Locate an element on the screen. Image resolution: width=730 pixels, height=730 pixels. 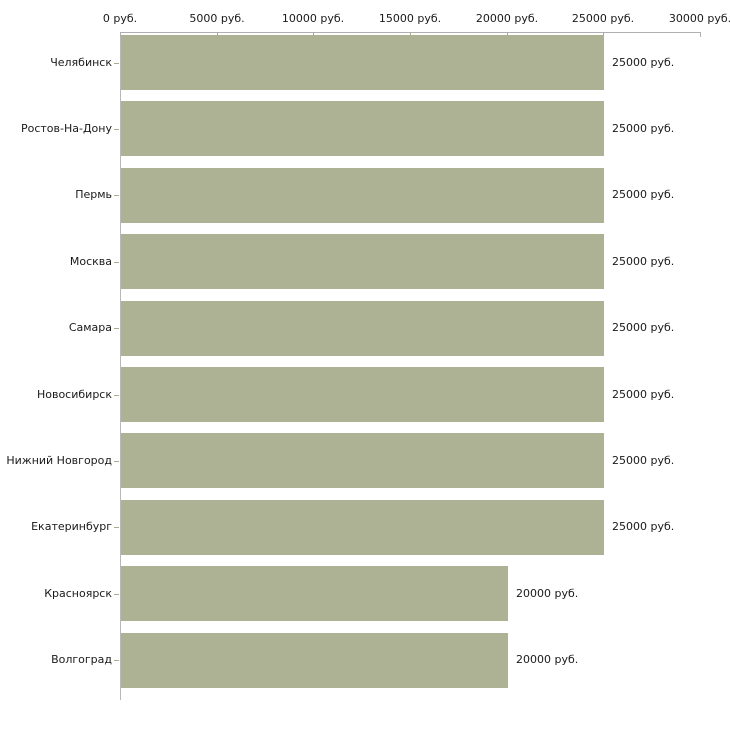
category-label: Волгоград is located at coordinates (81, 659).